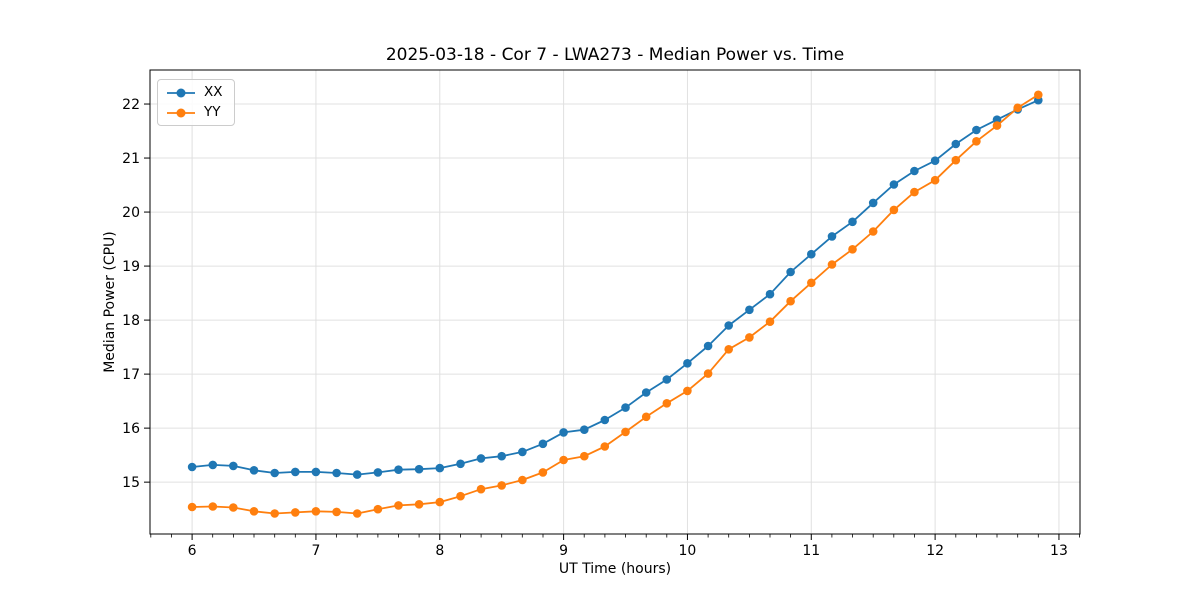  Describe the element at coordinates (563, 551) in the screenshot. I see `x-tick-label: 9` at that location.